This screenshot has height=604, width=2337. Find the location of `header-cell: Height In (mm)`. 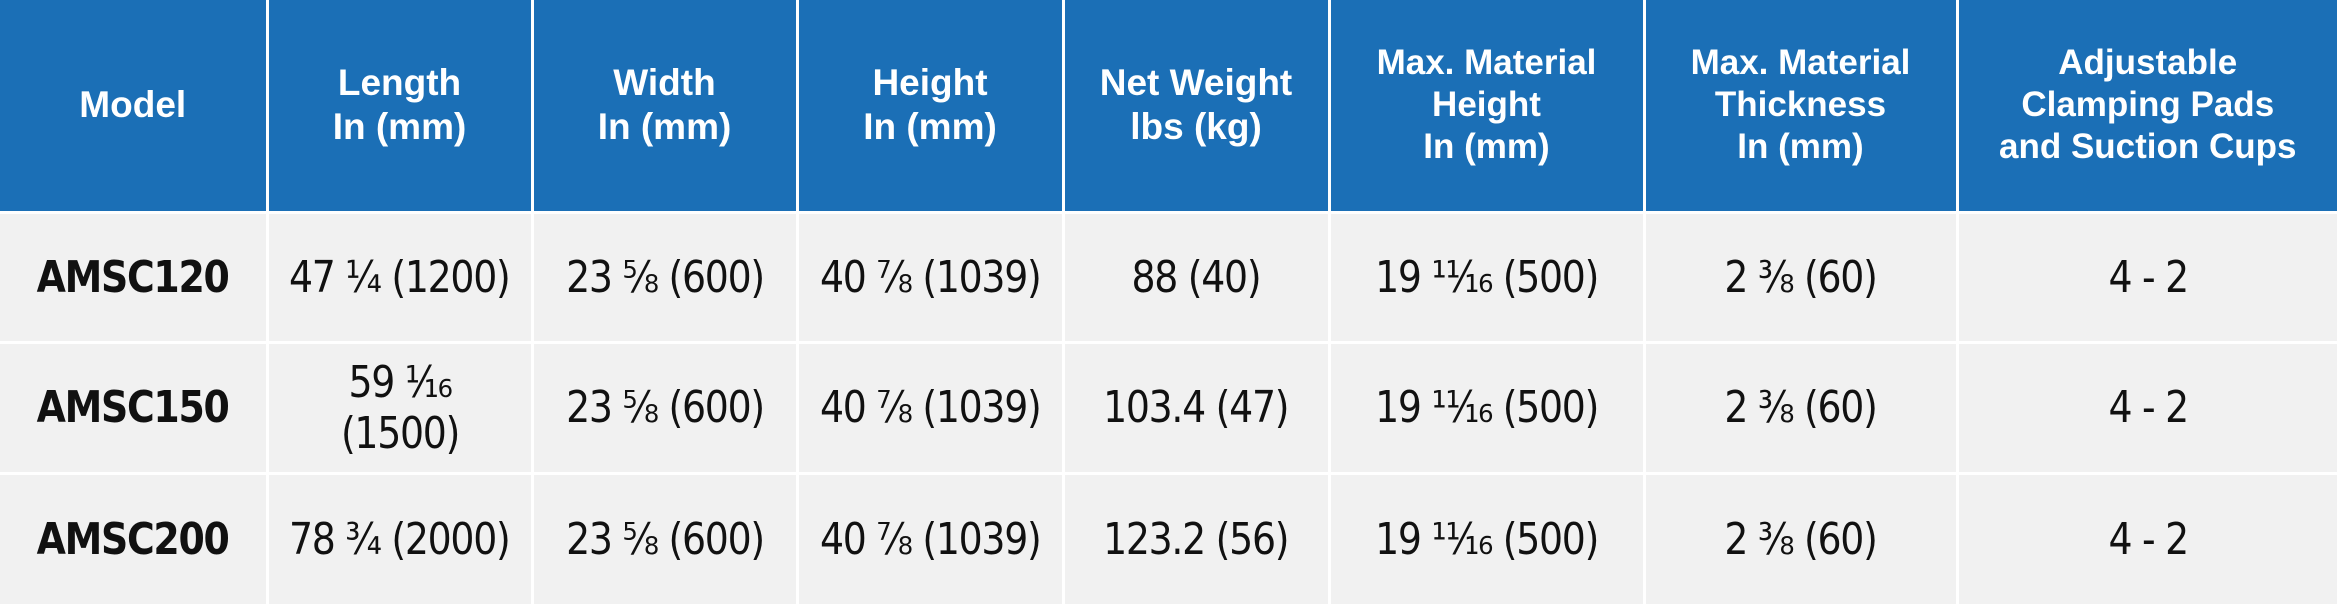

header-cell: Height In (mm) is located at coordinates (930, 105).